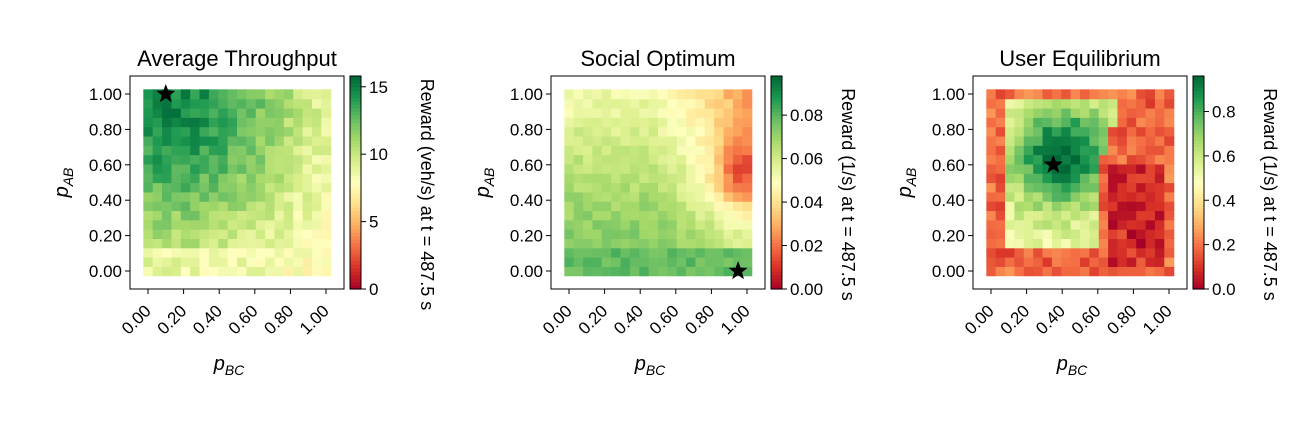 The image size is (1310, 430). What do you see at coordinates (207, 319) in the screenshot?
I see `x-tick-label: 0.40` at bounding box center [207, 319].